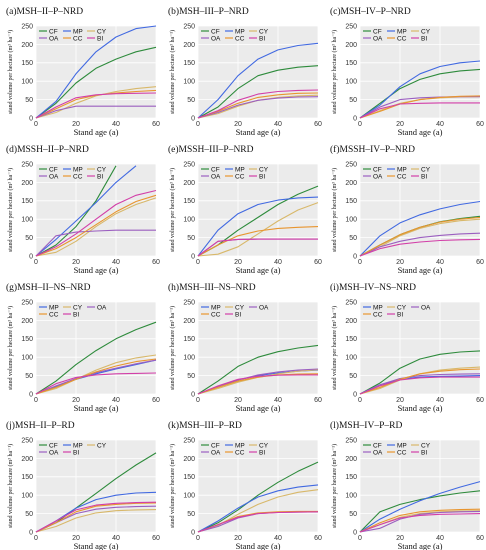  I want to click on plot-background, so click(420, 348).